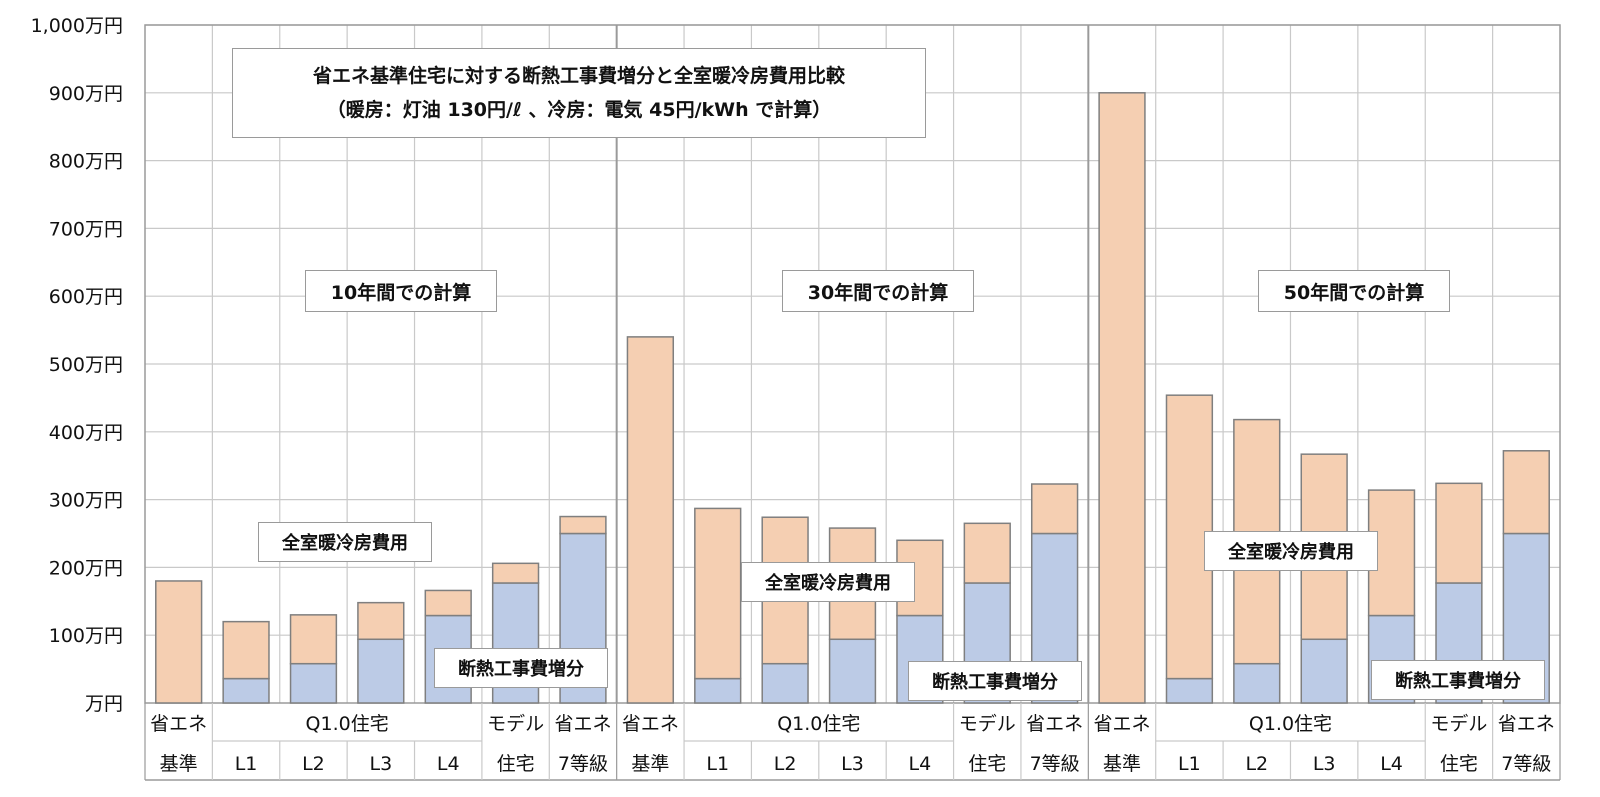 This screenshot has width=1600, height=797. What do you see at coordinates (104, 704) in the screenshot?
I see `y-tick-label: 万円` at bounding box center [104, 704].